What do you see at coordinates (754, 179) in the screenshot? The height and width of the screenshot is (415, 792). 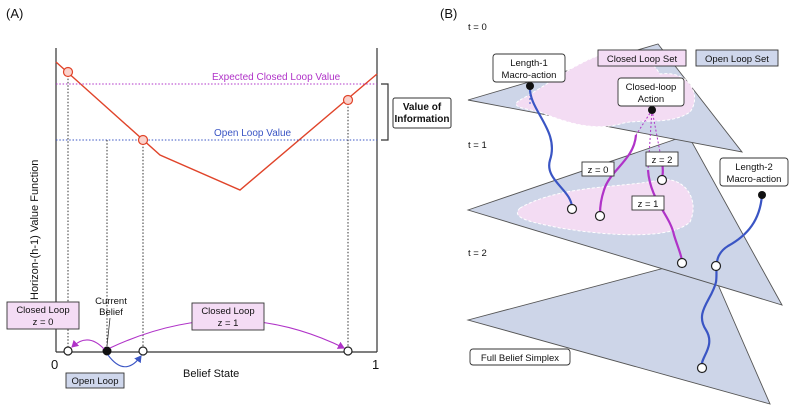 I see `length2-line-2: Macro-action` at bounding box center [754, 179].